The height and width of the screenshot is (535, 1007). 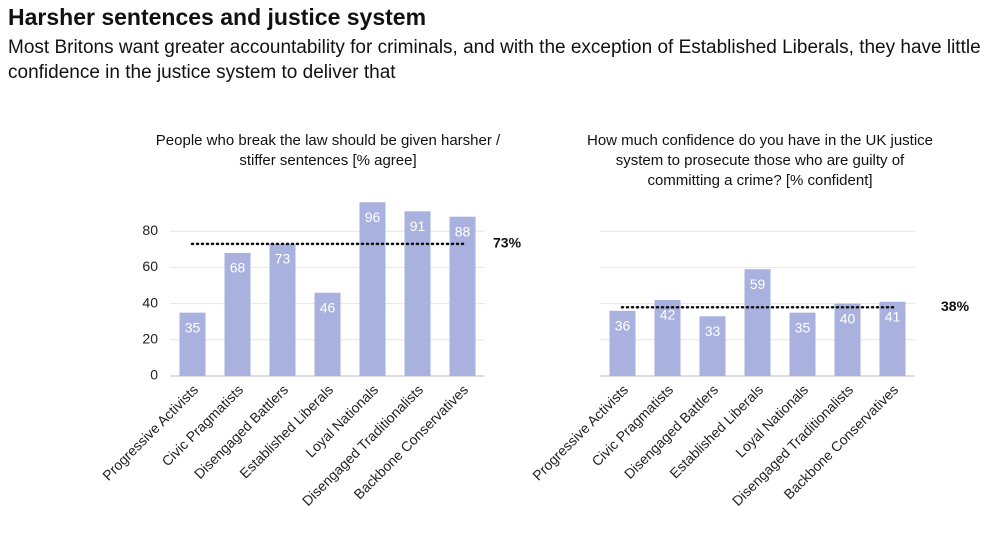 I want to click on y-tick-label: 80, so click(x=150, y=230).